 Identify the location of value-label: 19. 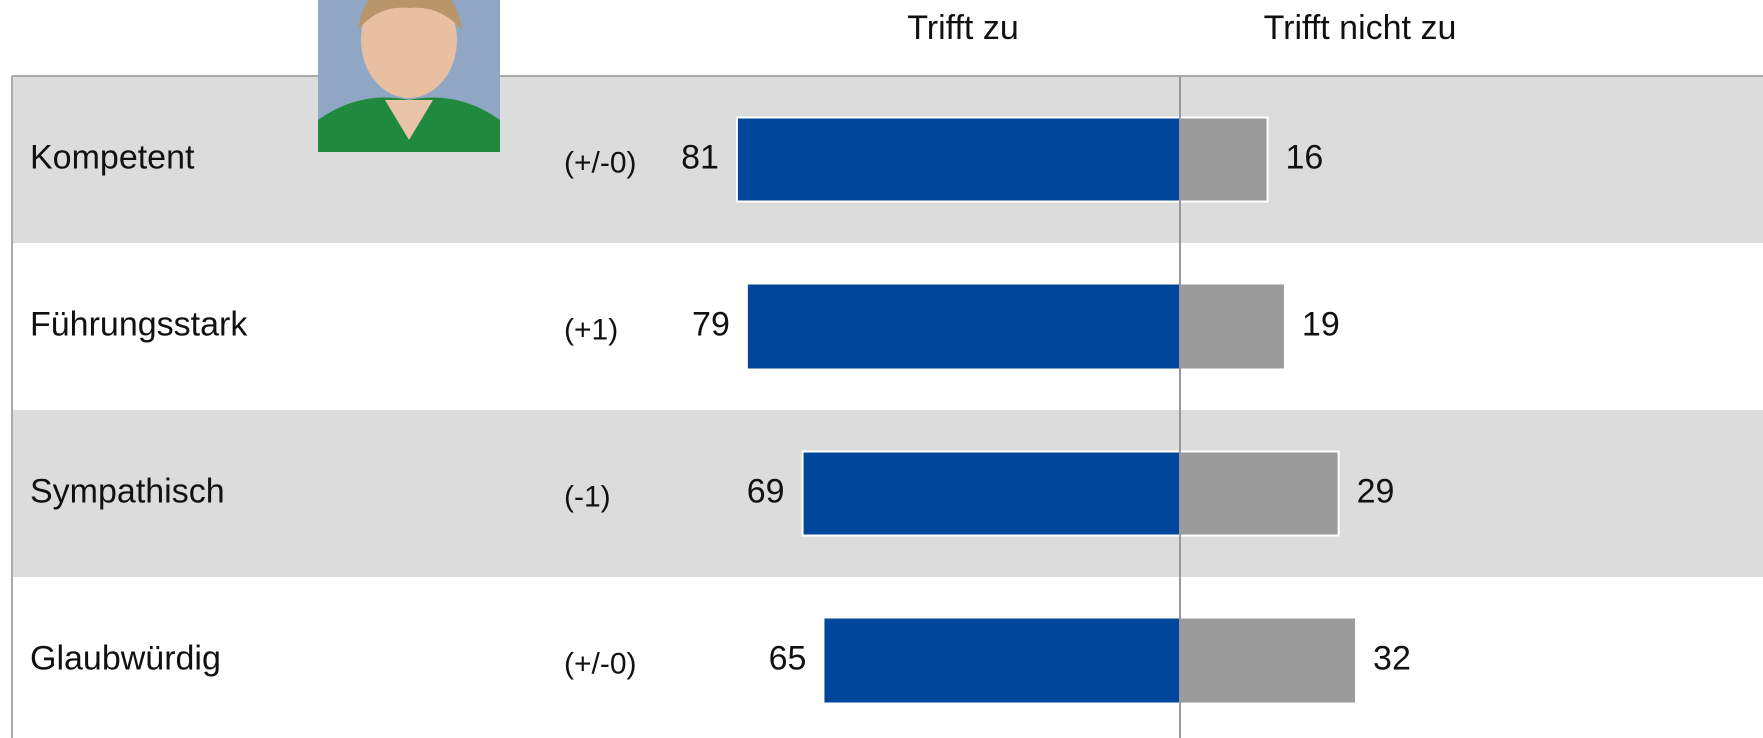
(1321, 324).